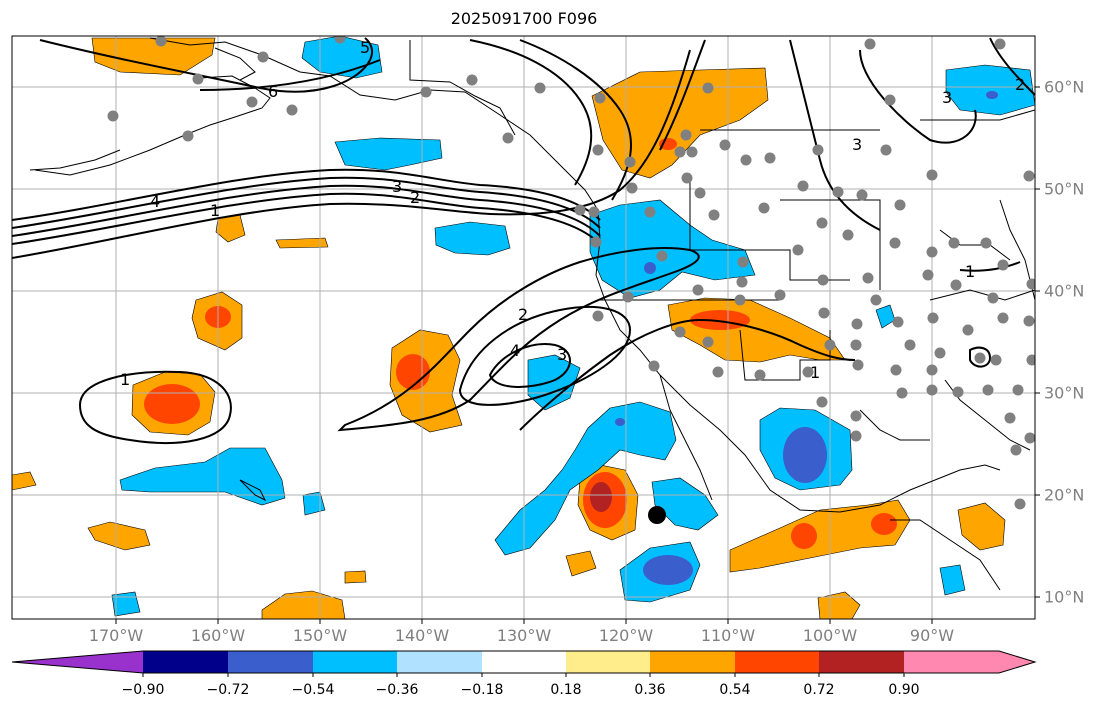 This screenshot has width=1105, height=712. Describe the element at coordinates (116, 635) in the screenshot. I see `lon-label: 170°W` at that location.